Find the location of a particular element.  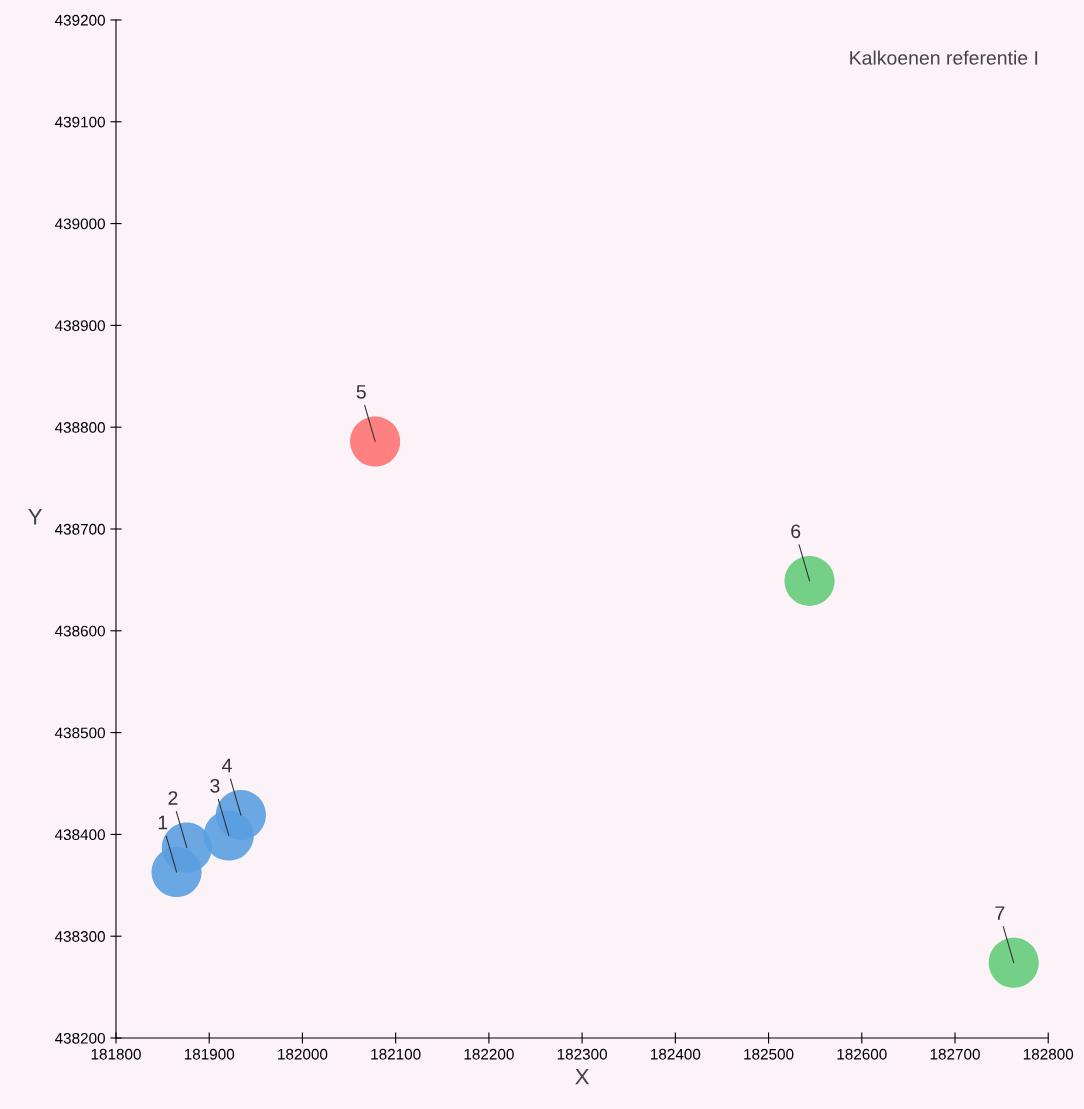

annotation: 6 is located at coordinates (796, 531).